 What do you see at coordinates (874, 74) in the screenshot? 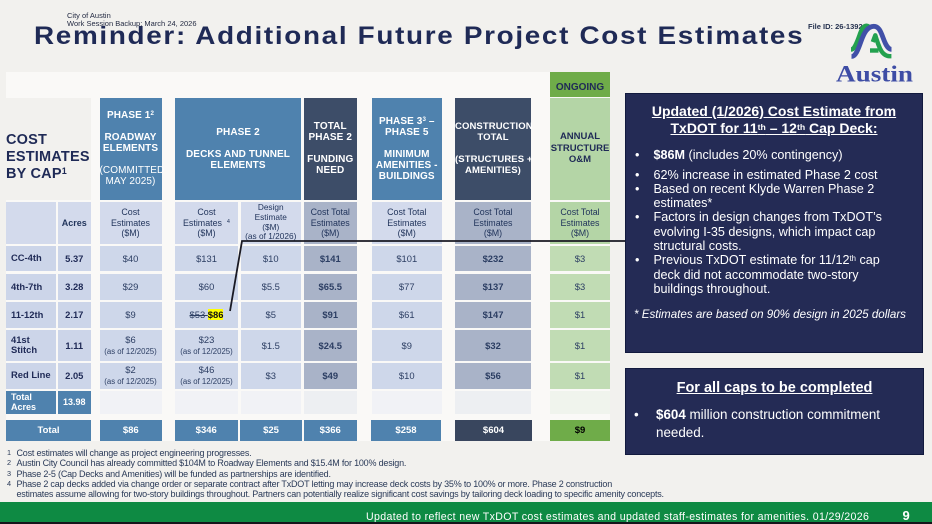
I see `svg-text: Austin` at bounding box center [874, 74].